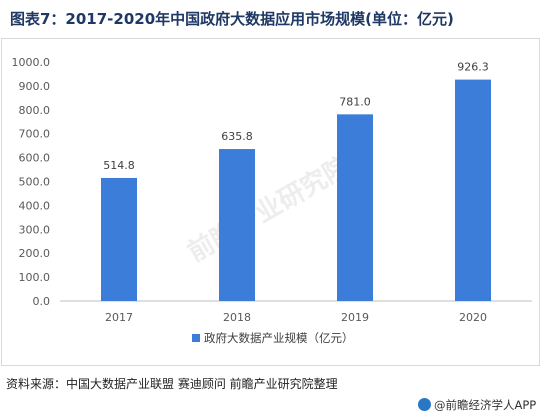 This screenshot has height=417, width=543. I want to click on x-tick-label: 2017, so click(119, 317).